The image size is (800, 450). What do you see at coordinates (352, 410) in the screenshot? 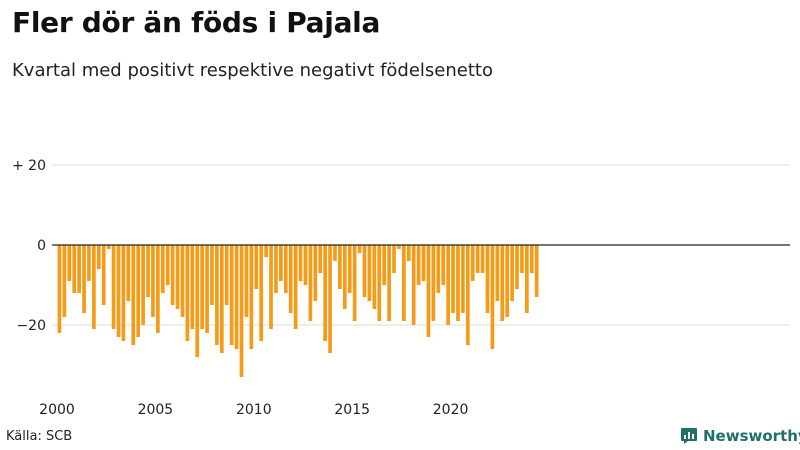
I see `x-tick-label: 2015` at bounding box center [352, 410].